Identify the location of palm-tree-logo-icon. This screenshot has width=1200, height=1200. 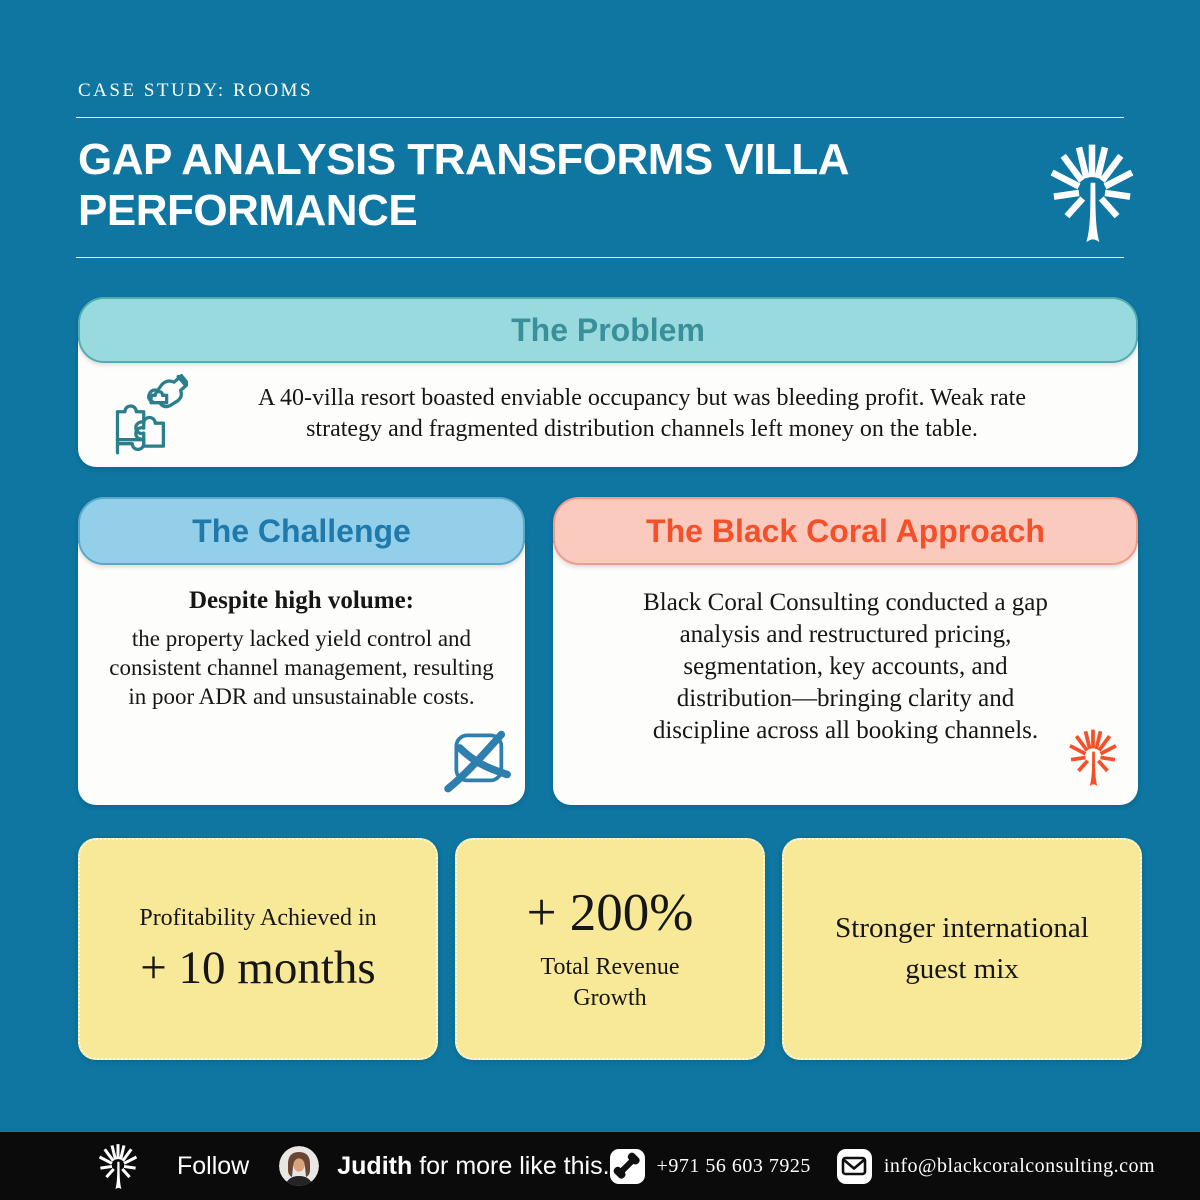
(1092, 192).